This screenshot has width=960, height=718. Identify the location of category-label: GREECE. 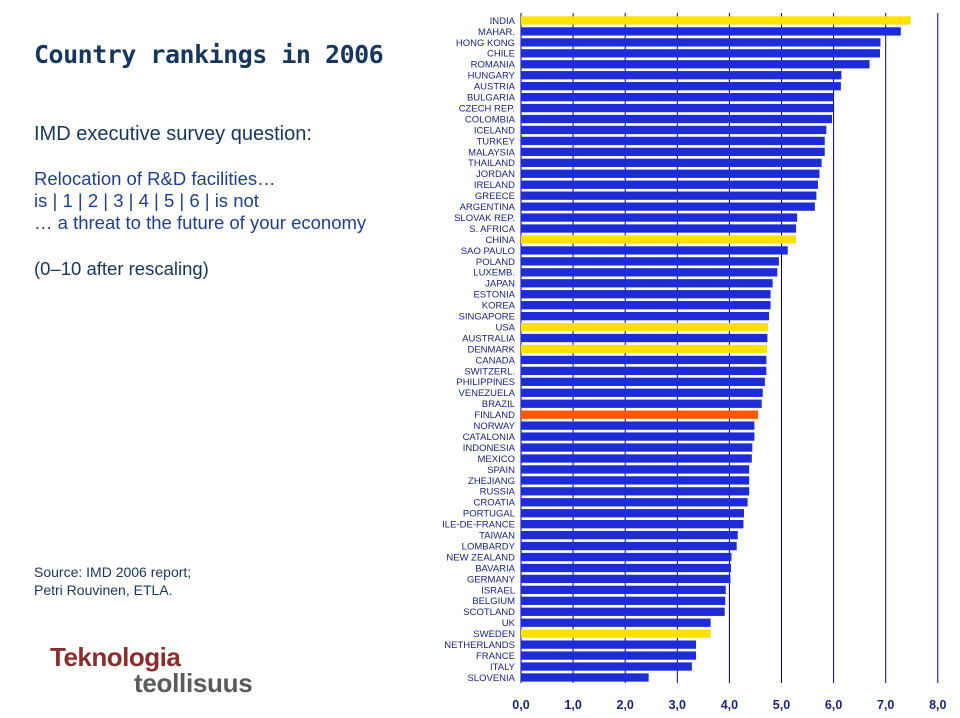
(495, 196).